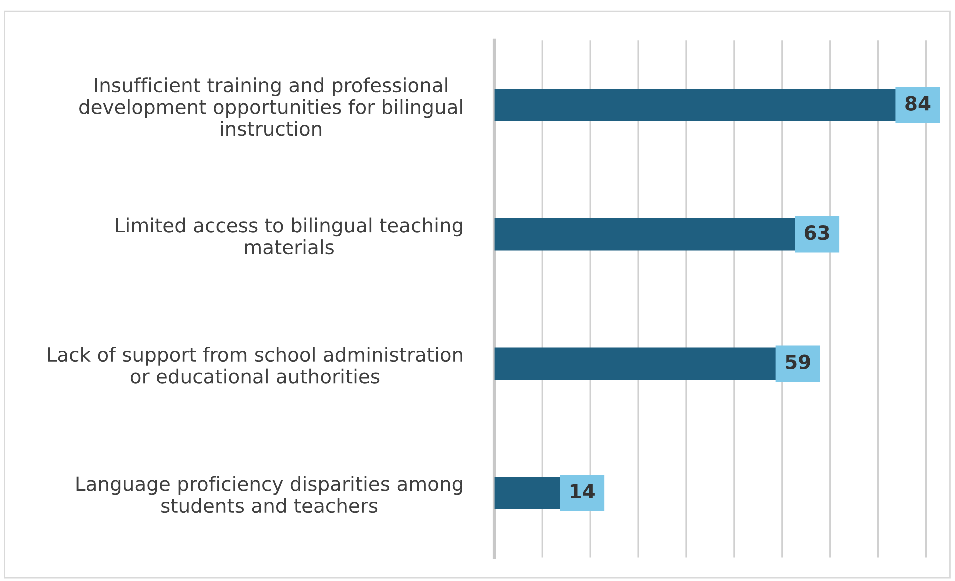 The width and height of the screenshot is (955, 581). Describe the element at coordinates (271, 107) in the screenshot. I see `y-tick-label: Insufficient training and professional development opportunities for bilingual instruction` at that location.